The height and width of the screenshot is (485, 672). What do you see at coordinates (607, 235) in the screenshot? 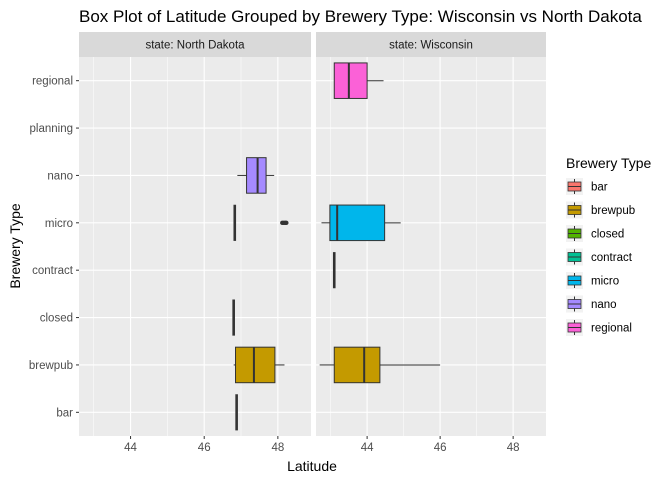
I see `legend-label: closed` at bounding box center [607, 235].